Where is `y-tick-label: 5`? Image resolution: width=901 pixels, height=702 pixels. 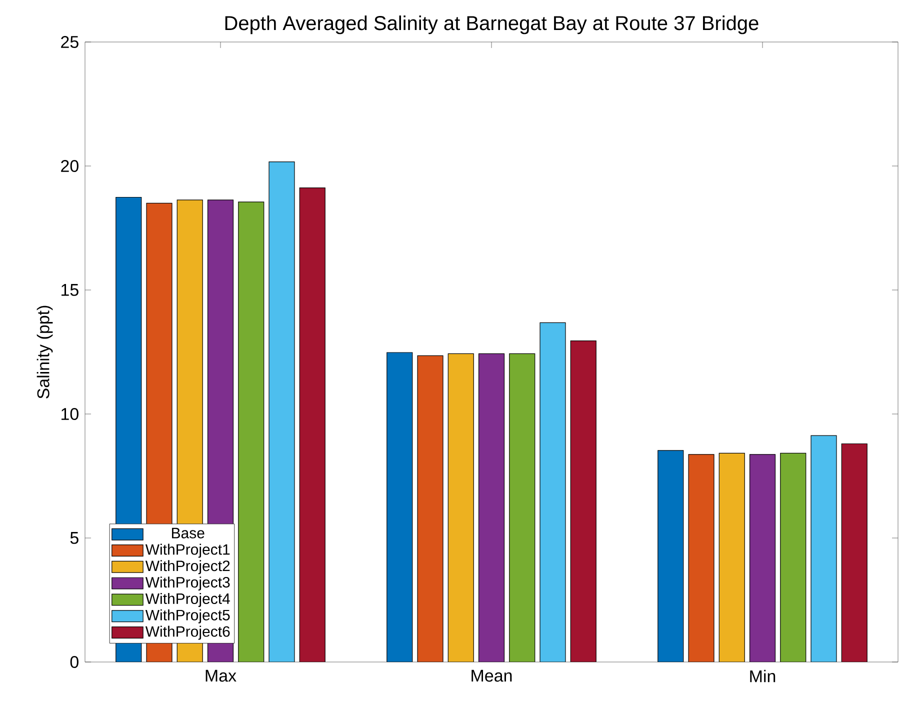
y-tick-label: 5 is located at coordinates (74, 538).